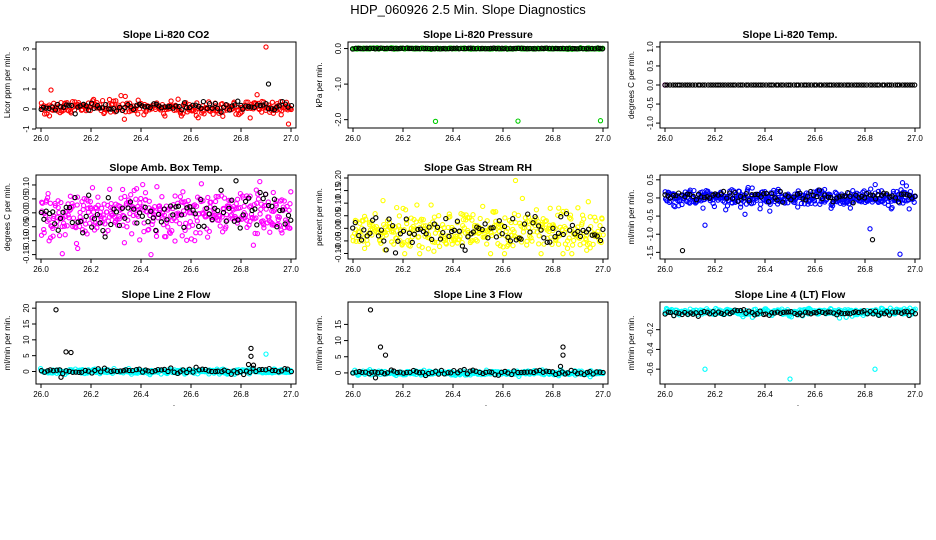  What do you see at coordinates (553, 269) in the screenshot?
I see `x-tick-label: 26.8` at bounding box center [553, 269].